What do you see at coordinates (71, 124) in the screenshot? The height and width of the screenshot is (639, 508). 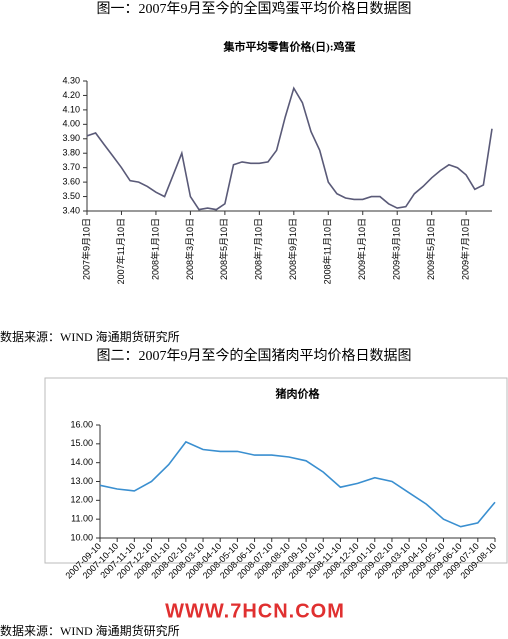 I see `y-tick-label: 4.00` at bounding box center [71, 124].